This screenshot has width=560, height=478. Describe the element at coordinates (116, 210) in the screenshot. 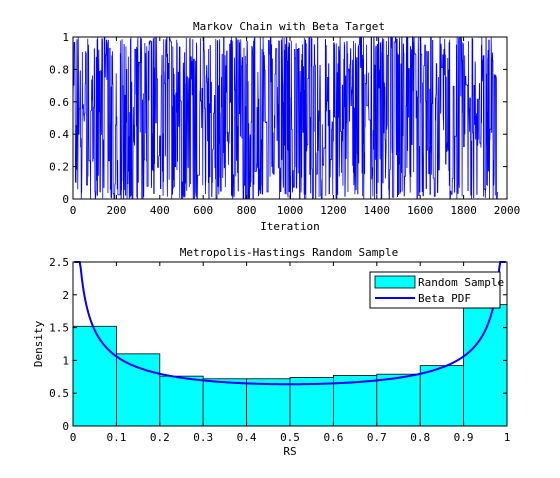

I see `plot1-x-tick-label: 200` at that location.